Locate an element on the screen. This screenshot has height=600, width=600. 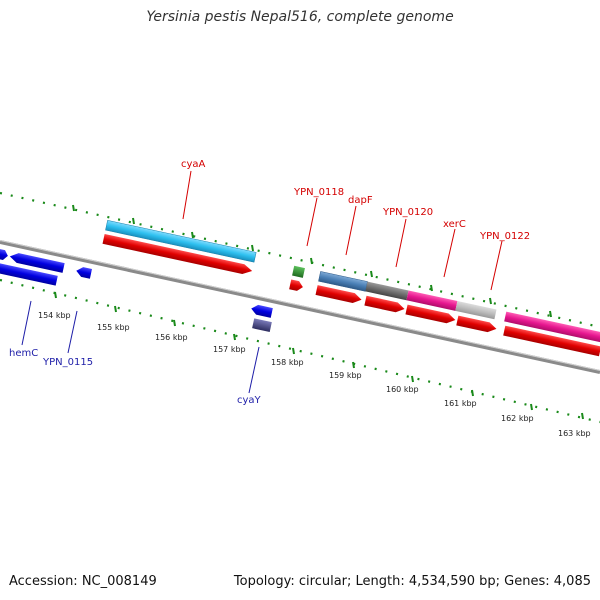
tick-label: 159 kbp is located at coordinates (345, 375).